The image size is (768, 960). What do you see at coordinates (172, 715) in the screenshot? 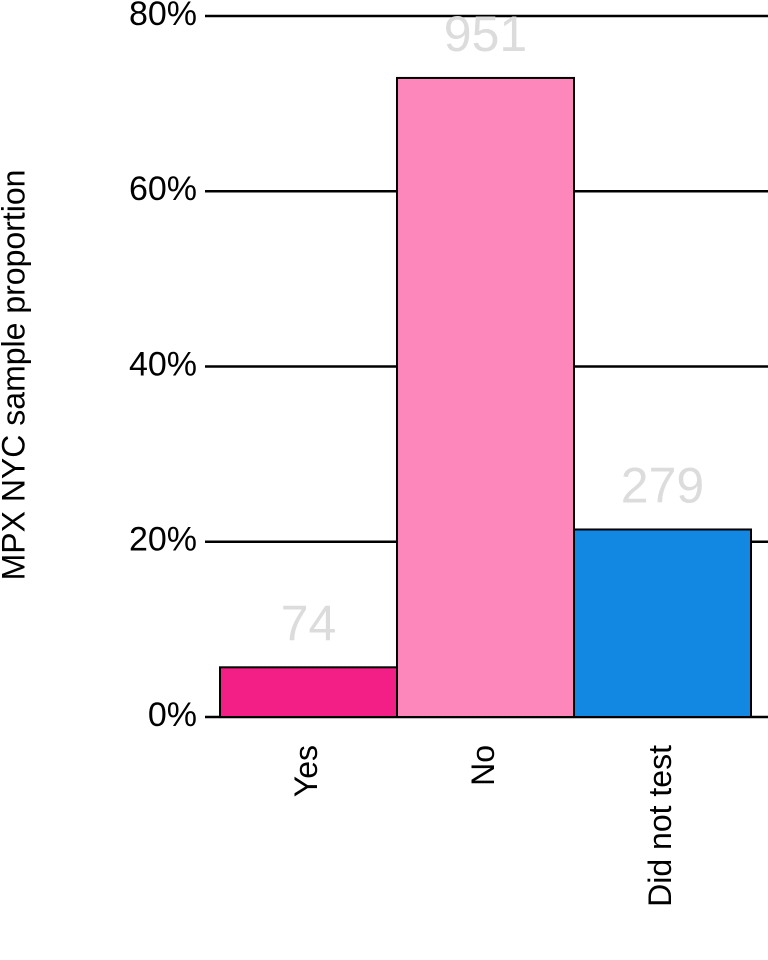
I see `y-tick-label: 0%` at bounding box center [172, 715].